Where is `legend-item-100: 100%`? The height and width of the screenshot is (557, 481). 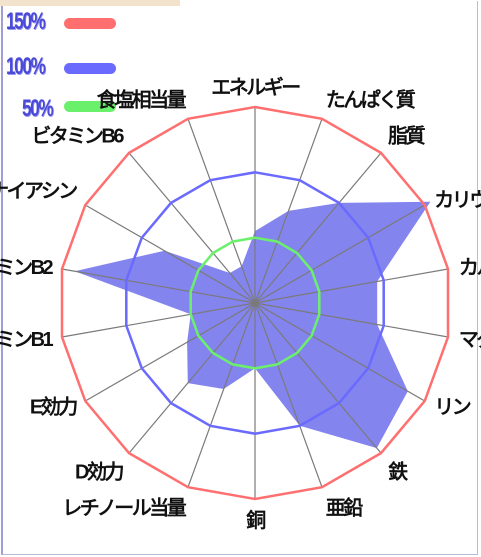 legend-item-100: 100% is located at coordinates (32, 66).